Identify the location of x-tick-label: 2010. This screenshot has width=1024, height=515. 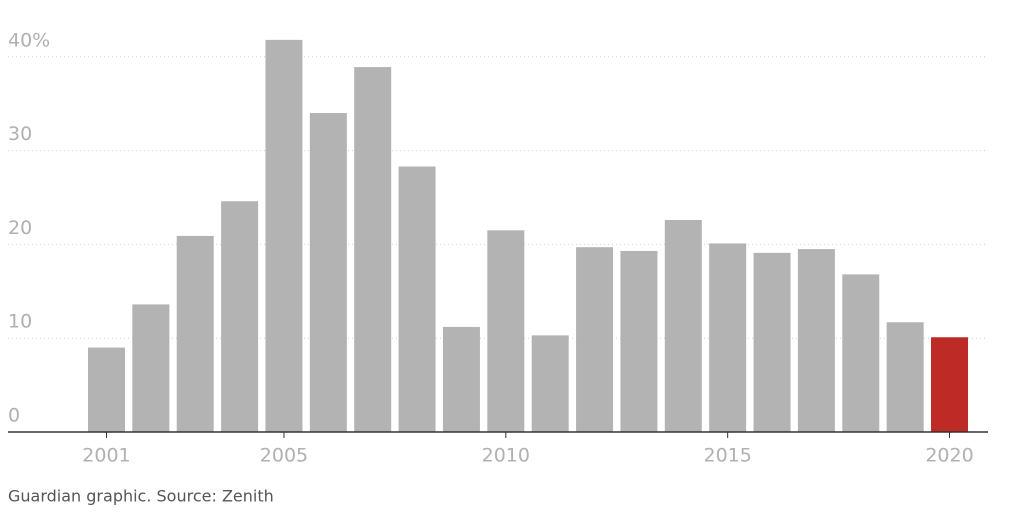
(506, 456).